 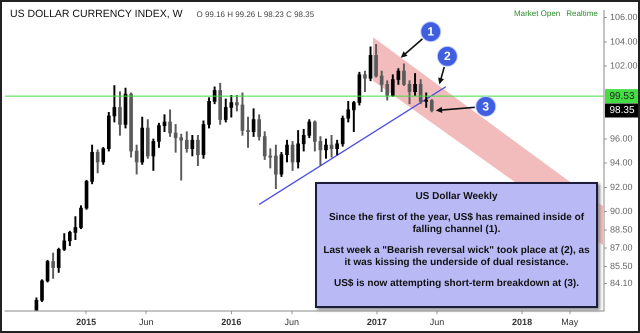 I want to click on y-tick-label: 106.00, so click(x=624, y=17).